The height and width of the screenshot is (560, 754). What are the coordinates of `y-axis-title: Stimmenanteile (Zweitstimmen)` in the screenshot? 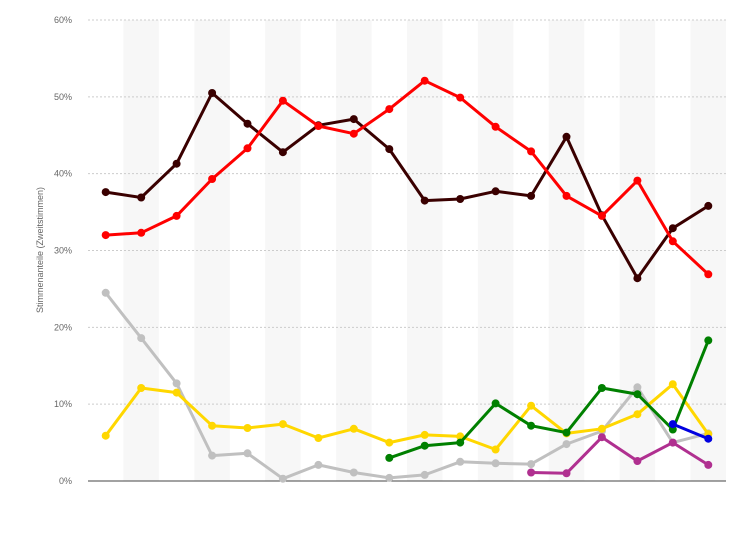 It's located at (40, 250).